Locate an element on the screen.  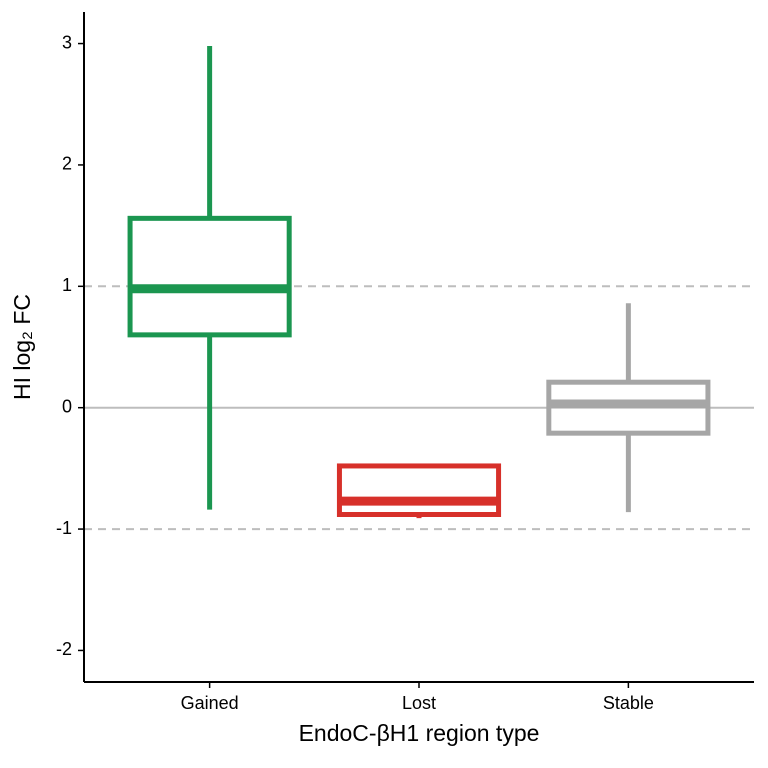
y-tick-label: 2 is located at coordinates (67, 164).